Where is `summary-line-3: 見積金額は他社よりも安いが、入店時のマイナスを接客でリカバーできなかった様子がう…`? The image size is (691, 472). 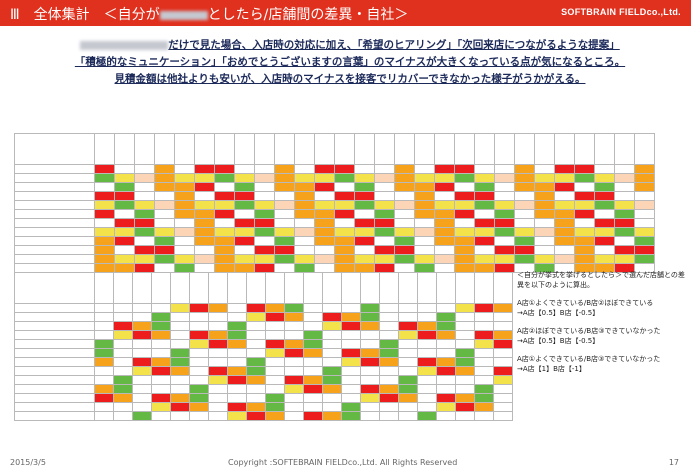 summary-line-3: 見積金額は他社よりも安いが、入店時のマイナスを接客でリカバーできなかった様子がう… is located at coordinates (350, 79).